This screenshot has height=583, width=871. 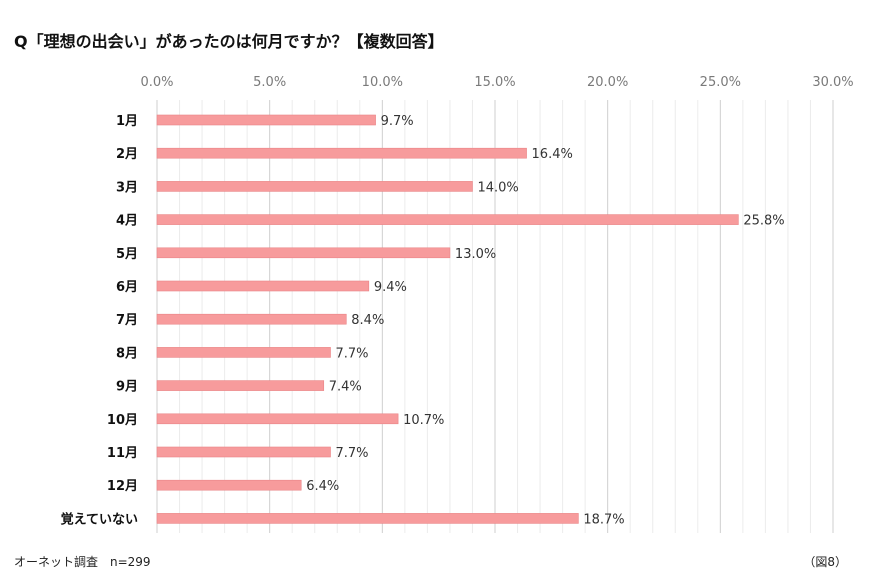 I want to click on x-tick-label: 0.0%, so click(x=156, y=82).